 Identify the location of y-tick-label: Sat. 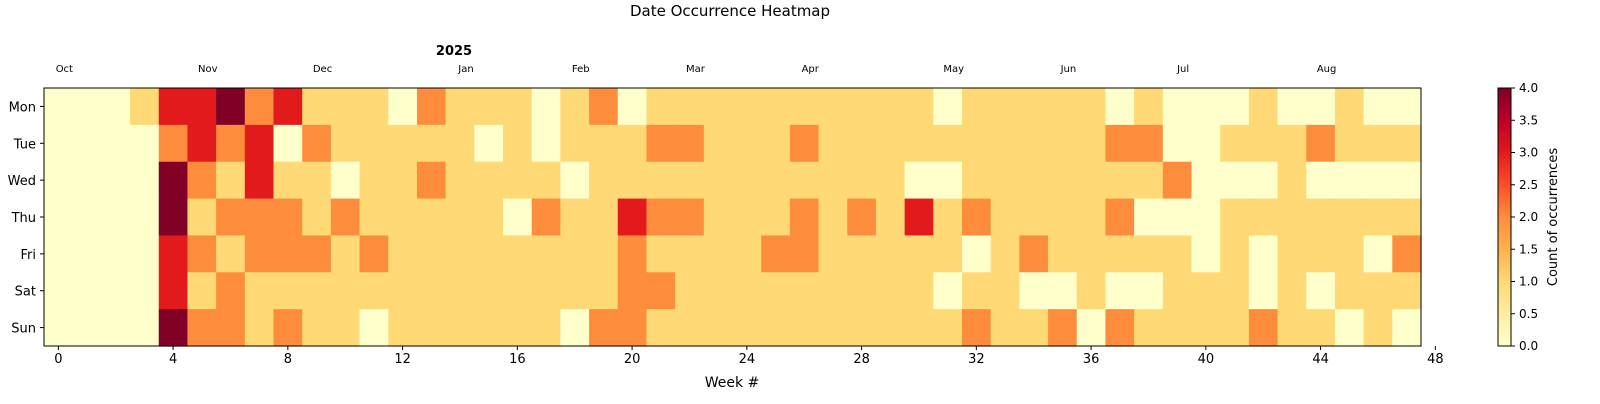
(25, 292).